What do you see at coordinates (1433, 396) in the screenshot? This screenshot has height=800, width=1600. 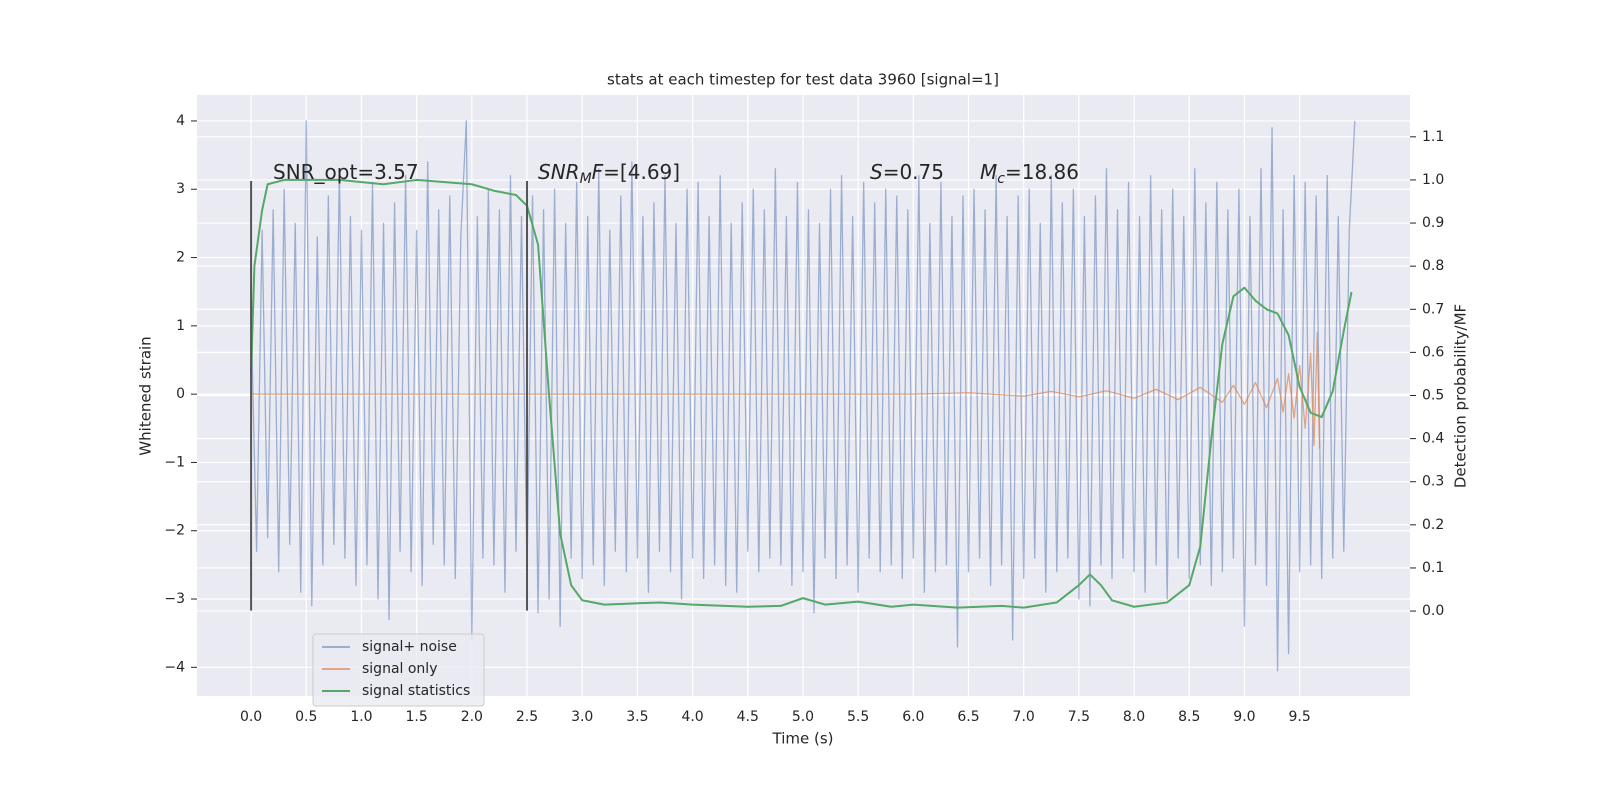 I see `y2-tick-label: 0.5` at bounding box center [1433, 396].